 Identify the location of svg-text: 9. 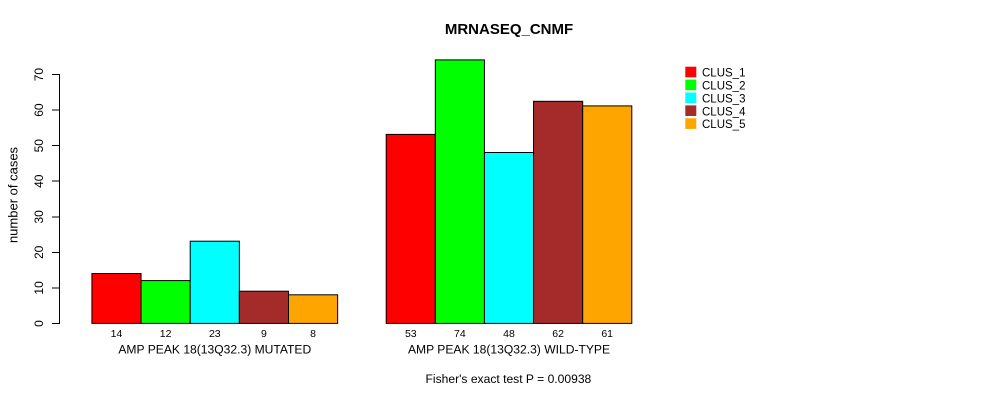
(264, 334).